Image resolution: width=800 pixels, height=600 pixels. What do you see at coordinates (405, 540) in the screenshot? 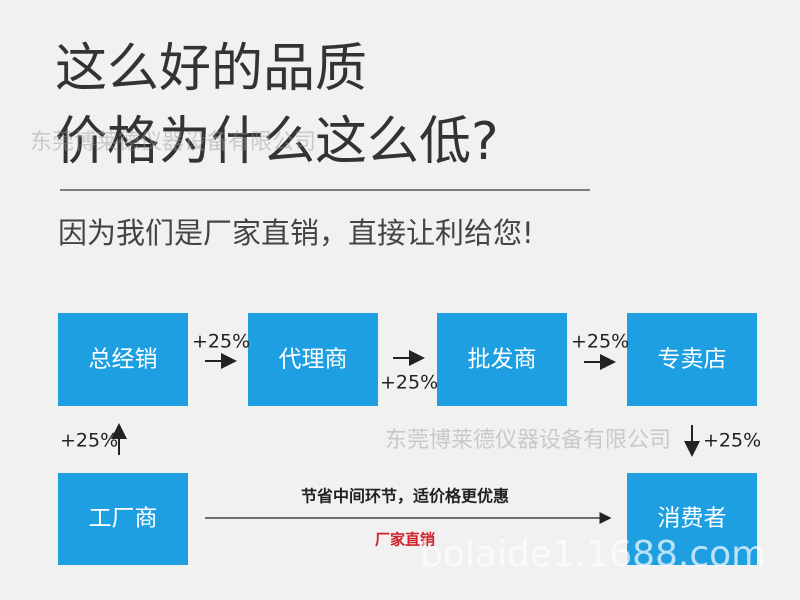
I see `direct-label: 厂家直销` at bounding box center [405, 540].